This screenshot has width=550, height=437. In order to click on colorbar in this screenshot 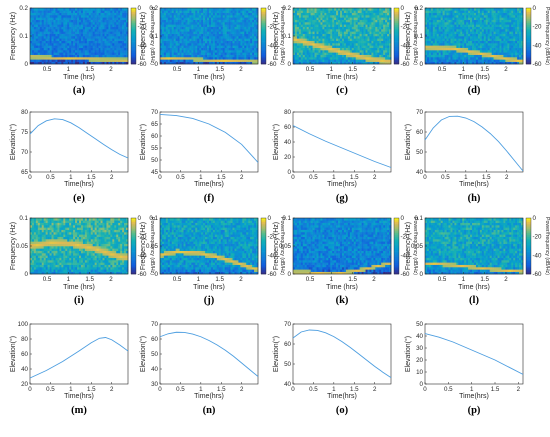, I will do `click(528, 36)`.